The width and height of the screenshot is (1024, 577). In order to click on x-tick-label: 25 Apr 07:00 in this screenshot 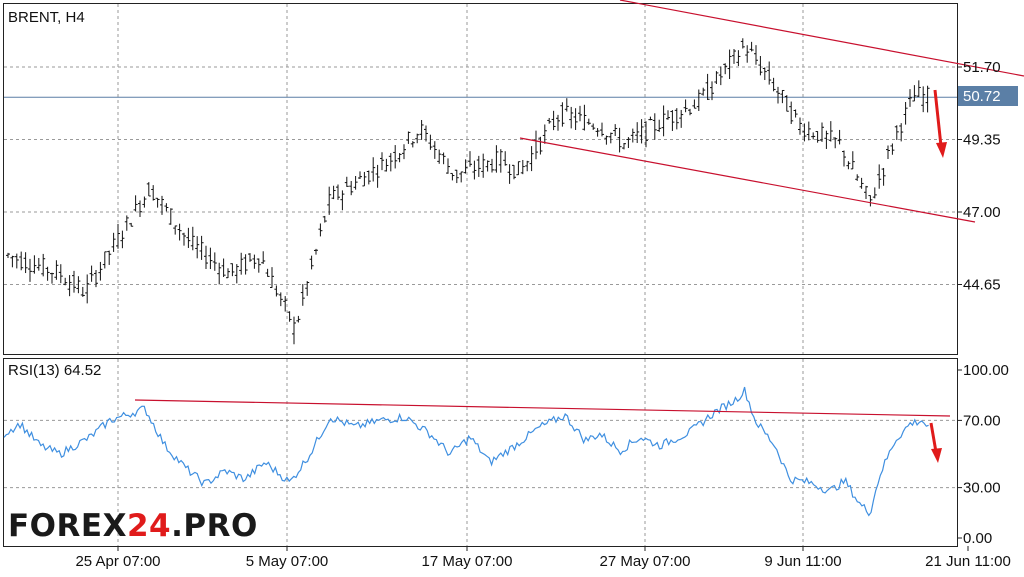, I will do `click(117, 561)`.